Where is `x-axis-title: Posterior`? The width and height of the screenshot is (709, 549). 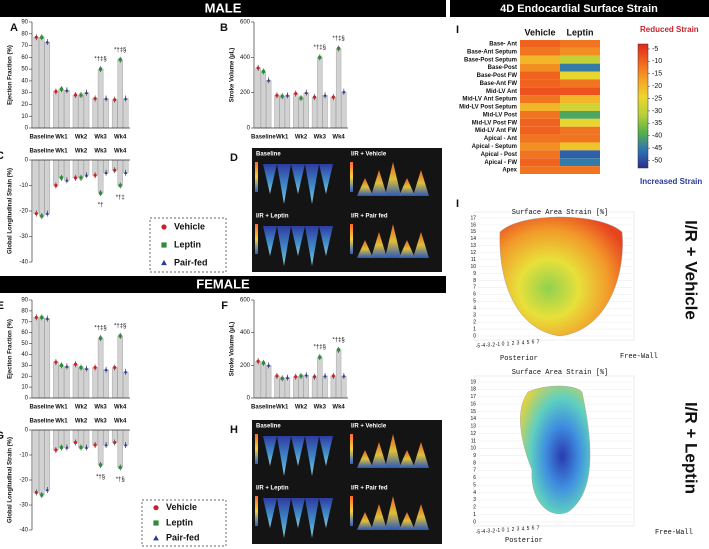 x-axis-title: Posterior is located at coordinates (519, 359).